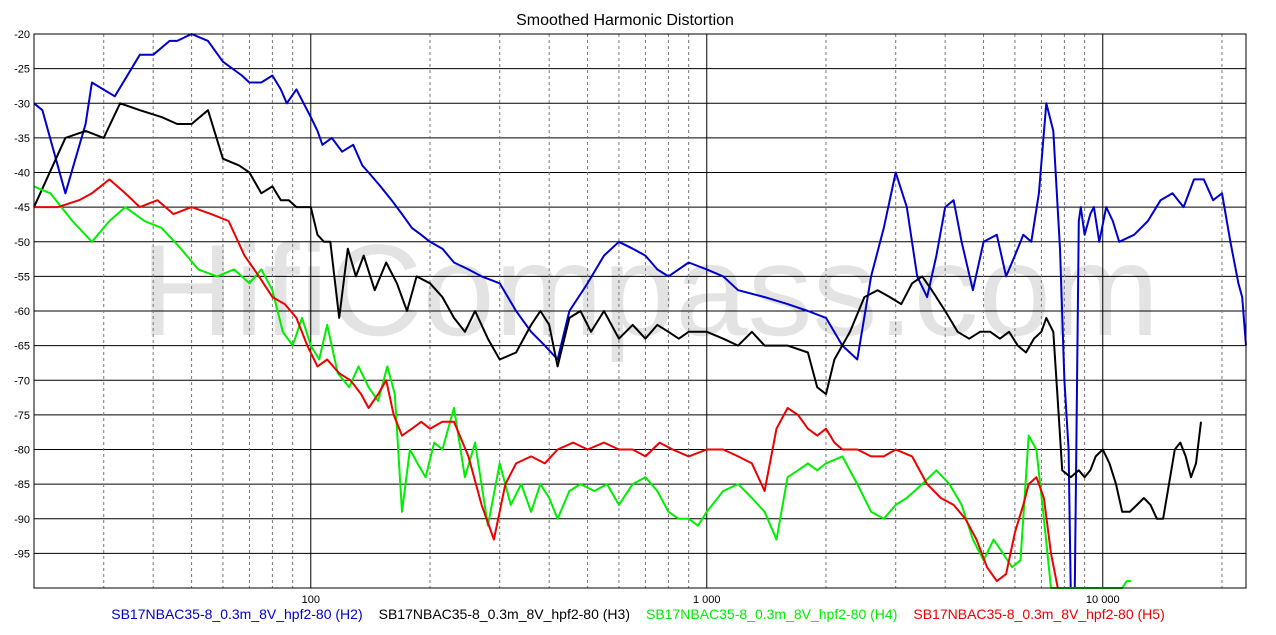  Describe the element at coordinates (772, 614) in the screenshot. I see `legend-item-h4: SB17NBAC35-8_0.3m_8V_hpf2-80 (H4)` at that location.